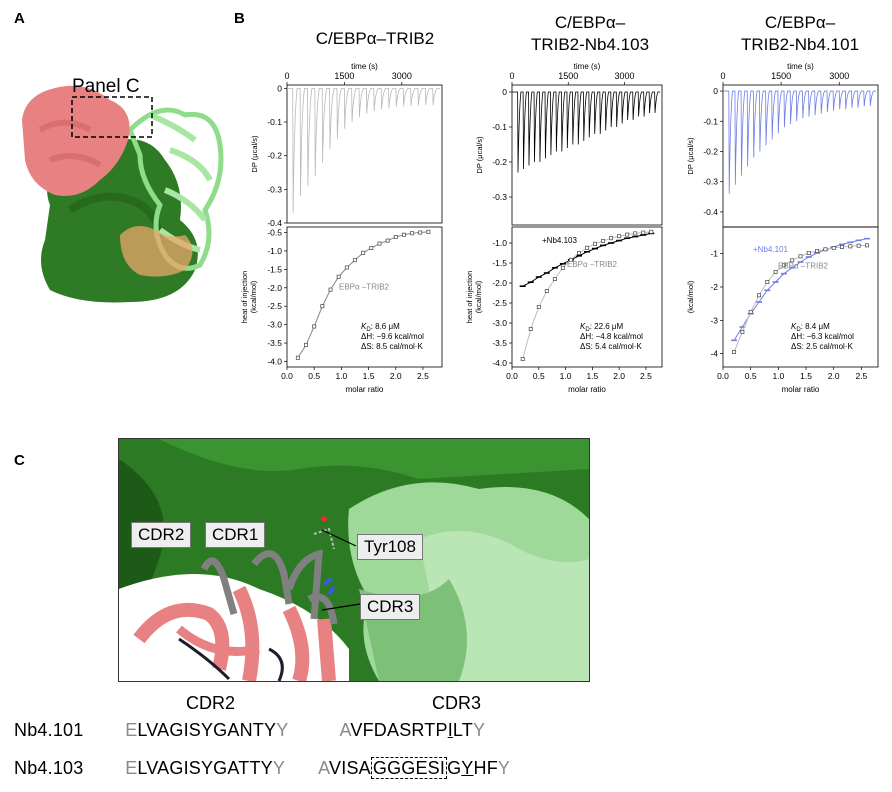 Image resolution: width=892 pixels, height=792 pixels. What do you see at coordinates (485, 768) in the screenshot?
I see `seq-cdr3-c: HF` at bounding box center [485, 768].